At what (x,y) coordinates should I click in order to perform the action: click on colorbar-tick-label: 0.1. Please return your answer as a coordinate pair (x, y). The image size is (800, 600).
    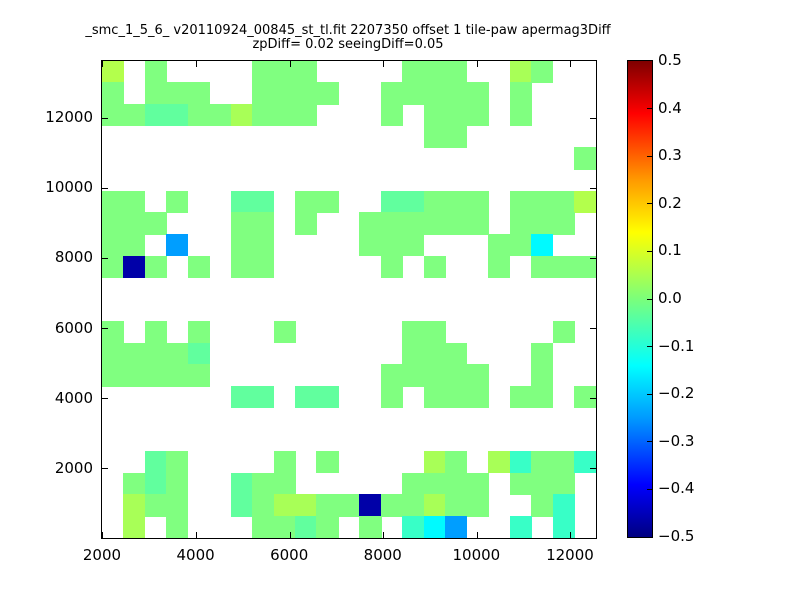
    Looking at the image, I should click on (670, 250).